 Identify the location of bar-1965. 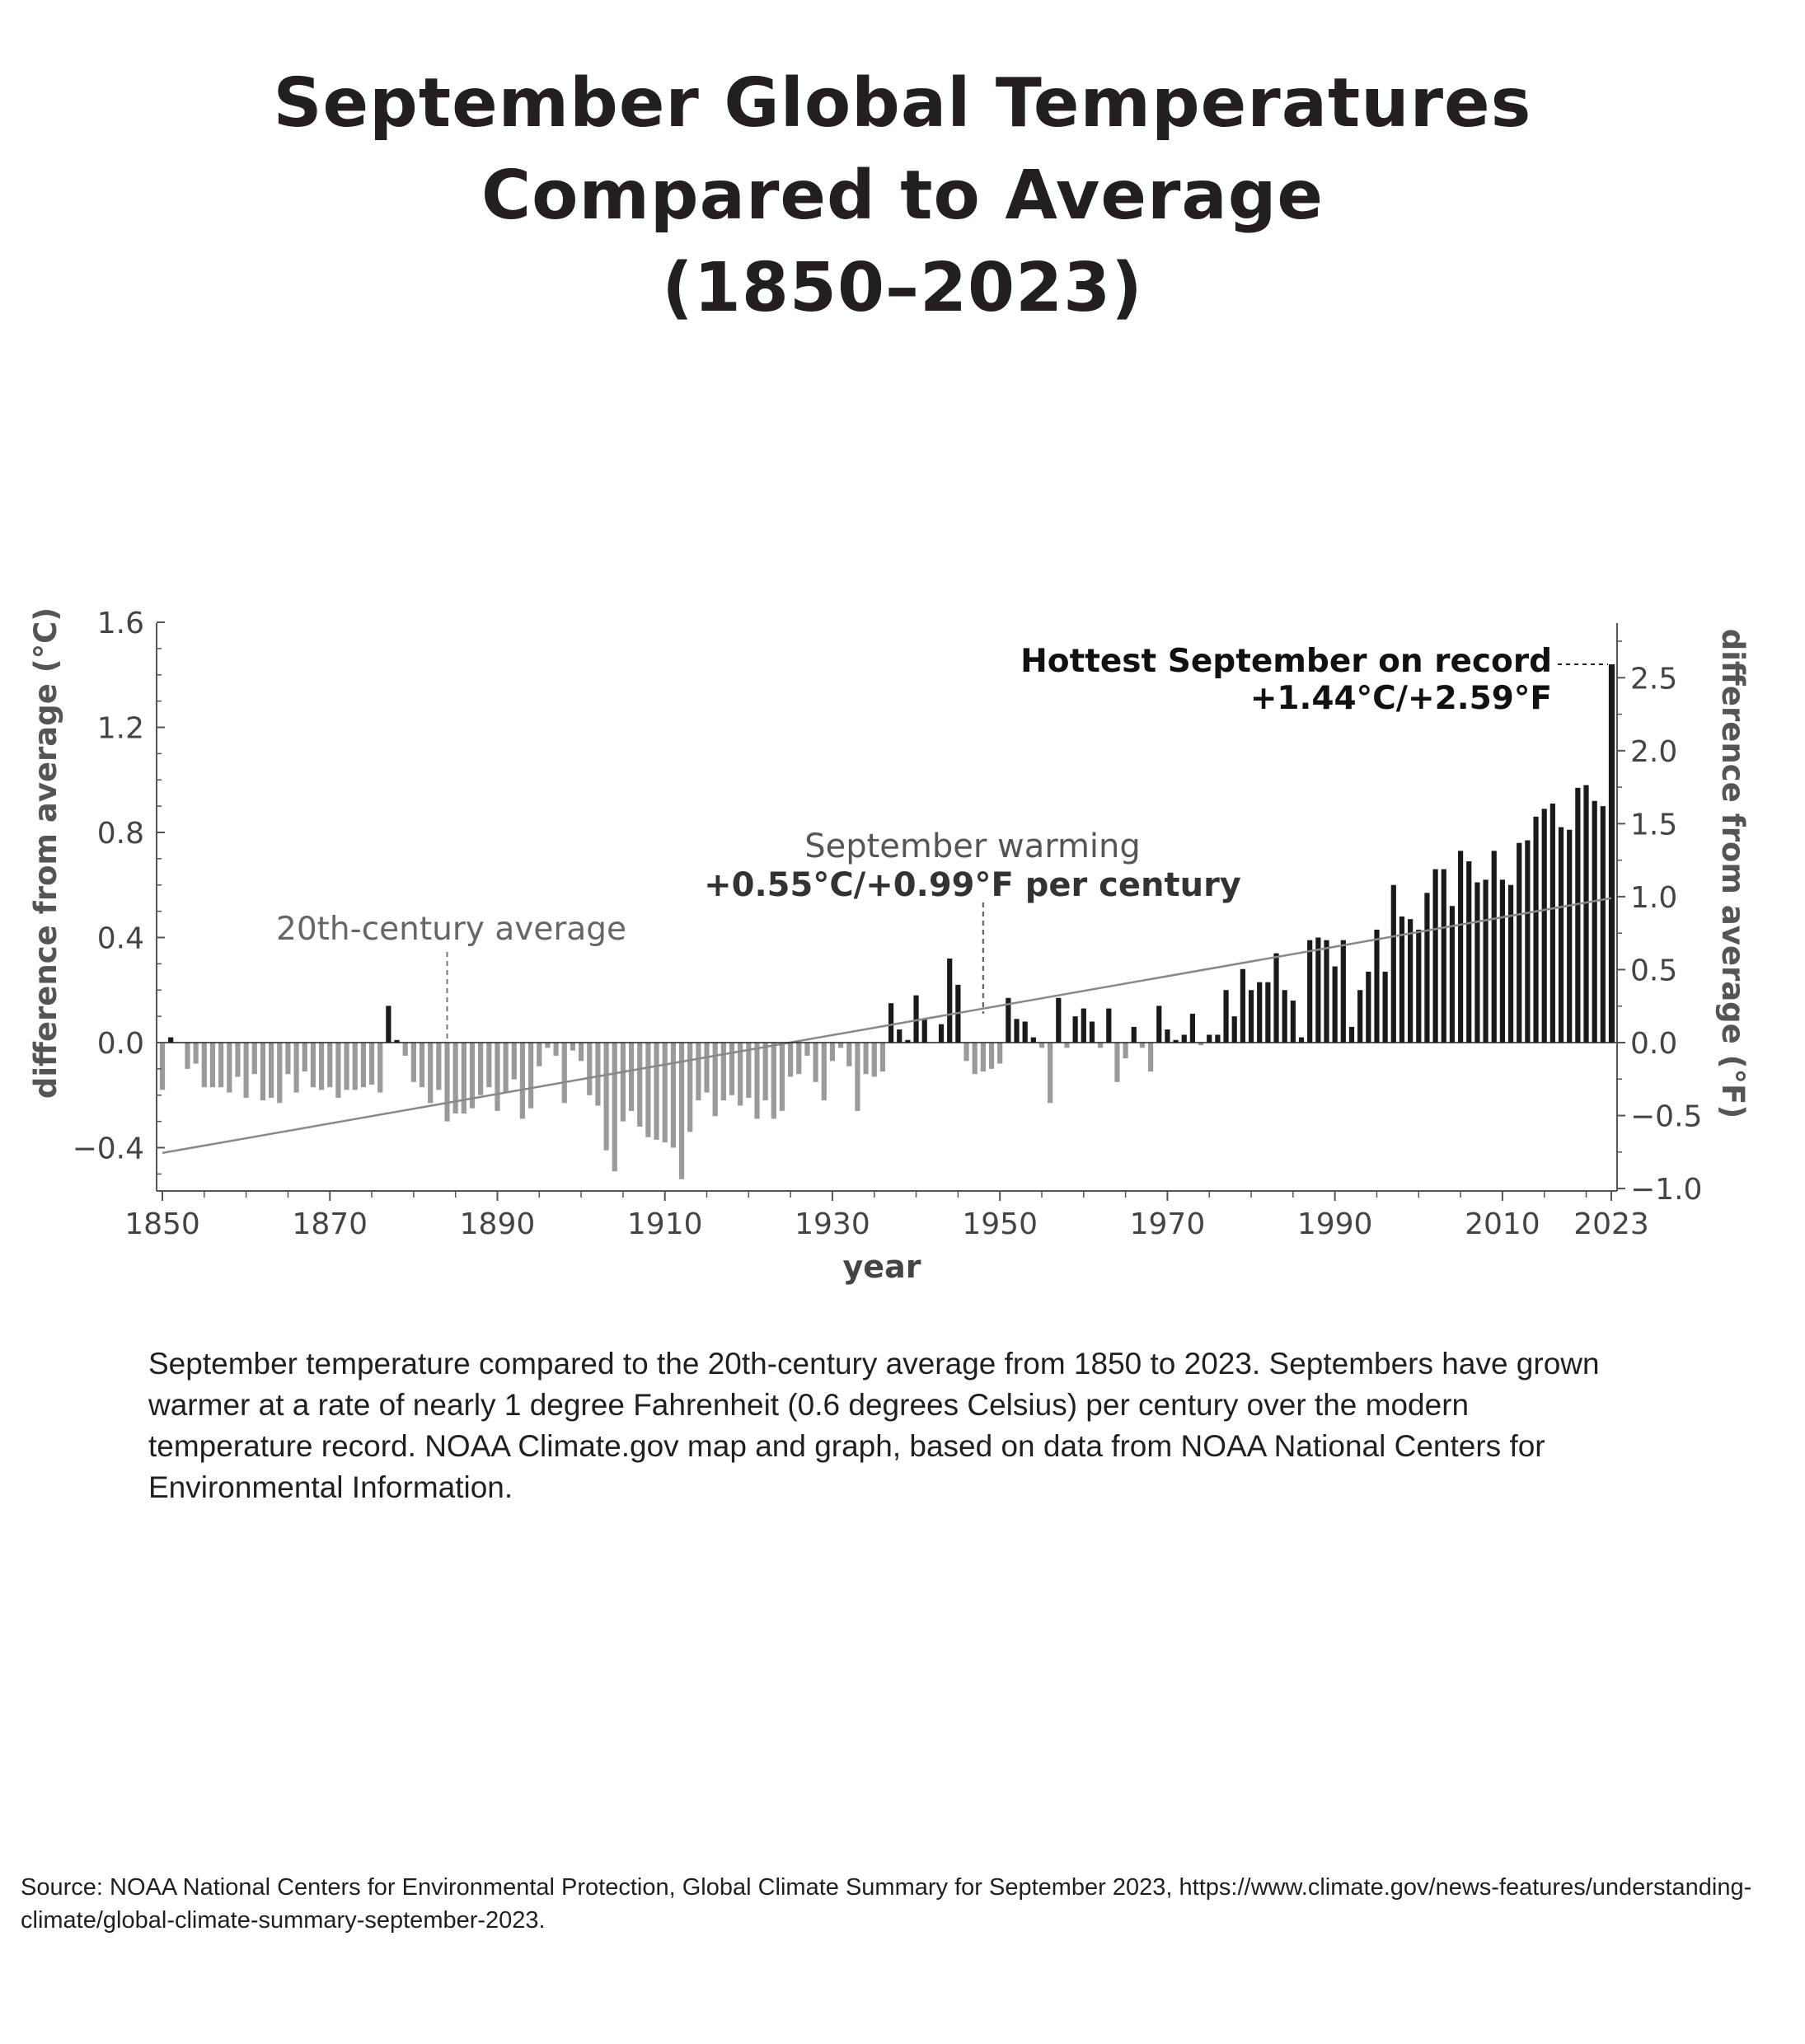
(1125, 1051).